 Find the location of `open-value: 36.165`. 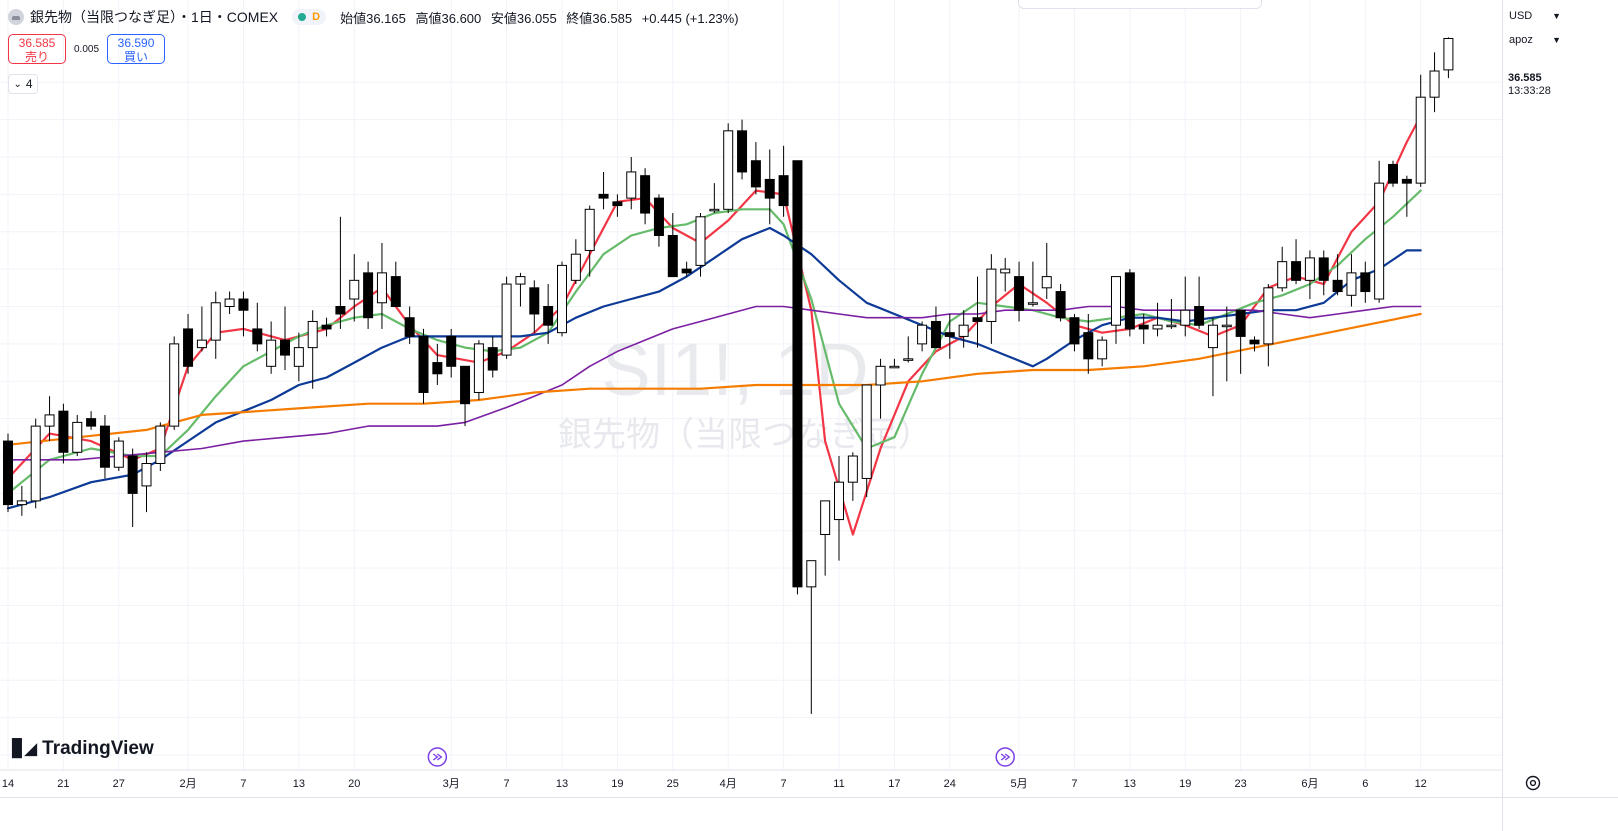

open-value: 36.165 is located at coordinates (386, 18).